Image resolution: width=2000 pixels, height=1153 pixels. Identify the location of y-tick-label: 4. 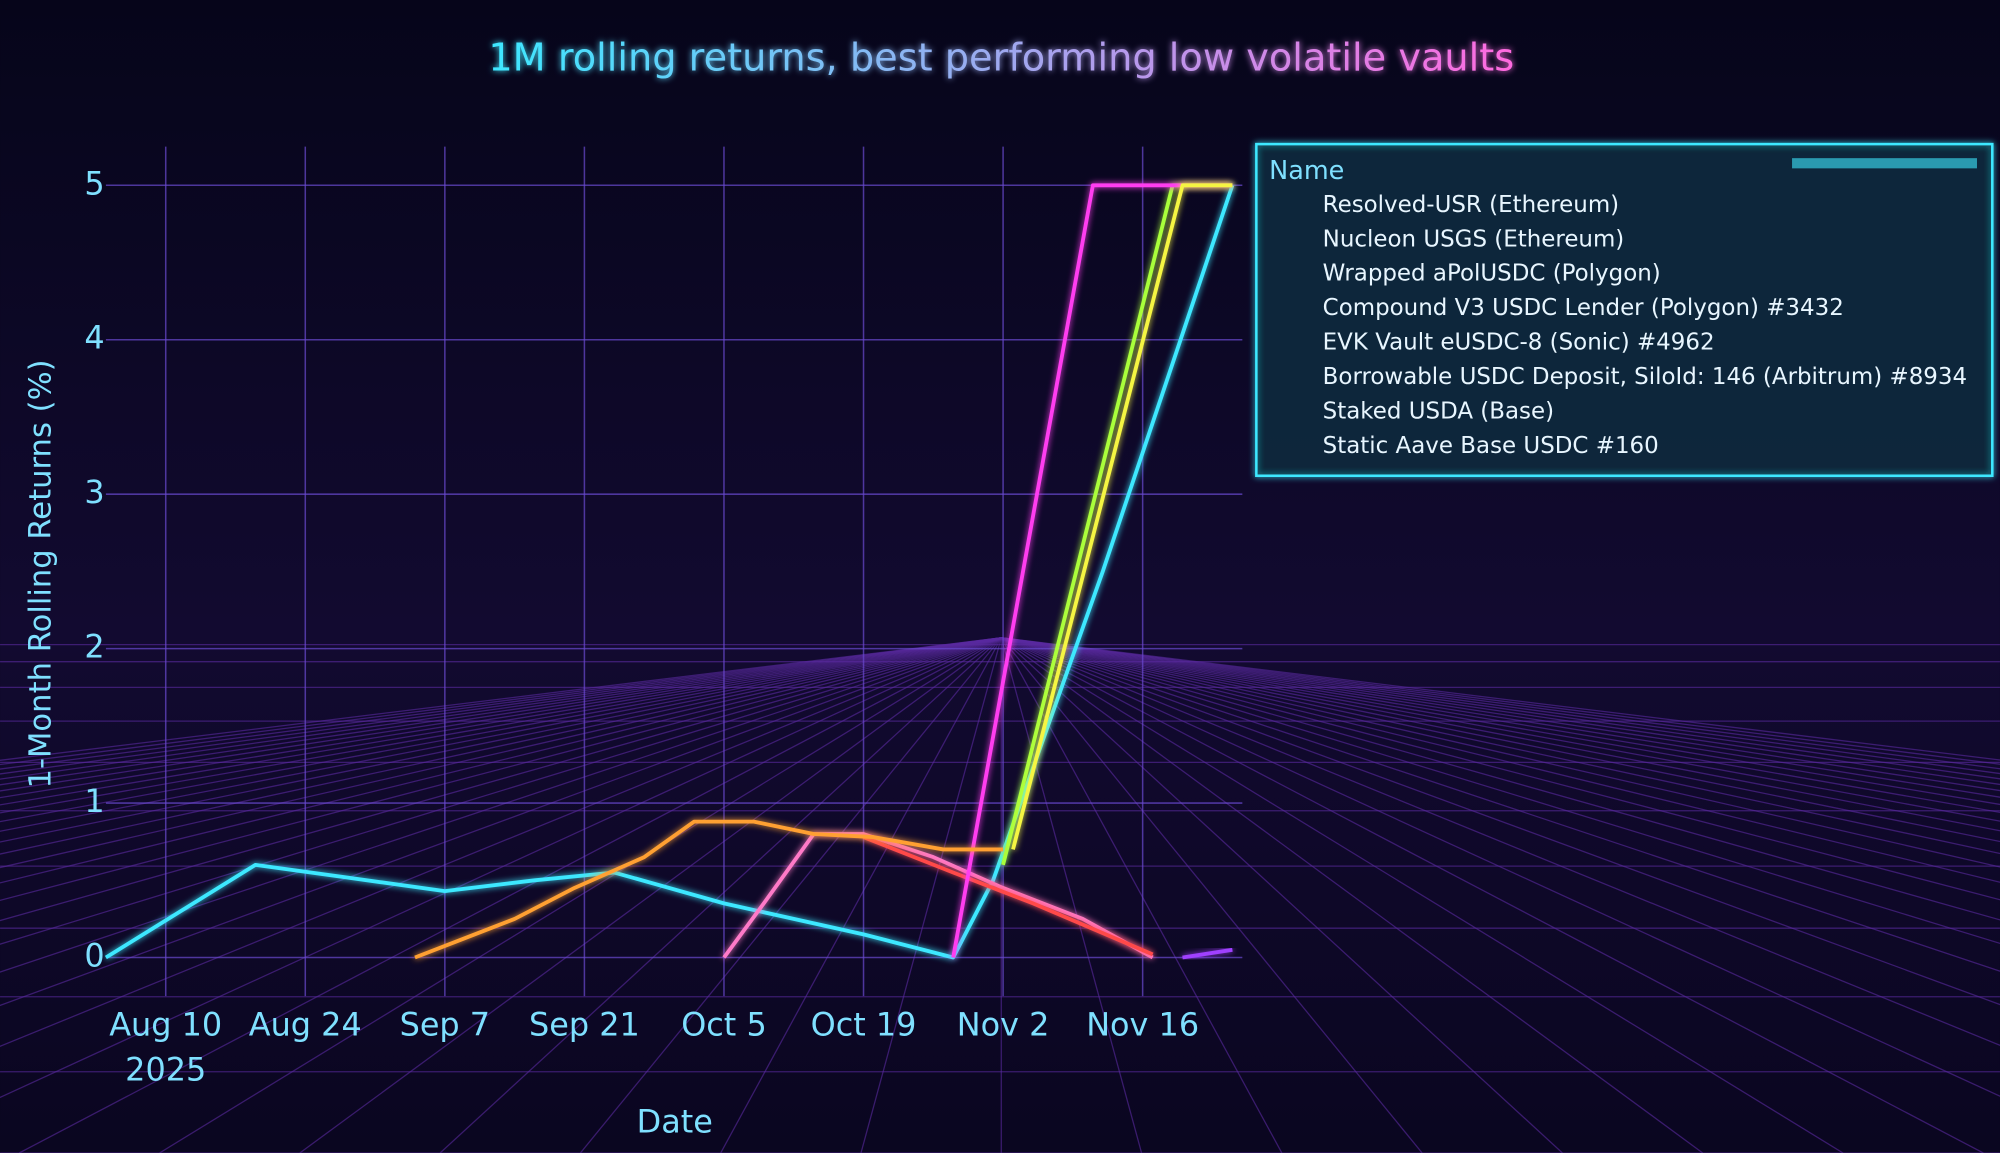
(94, 338).